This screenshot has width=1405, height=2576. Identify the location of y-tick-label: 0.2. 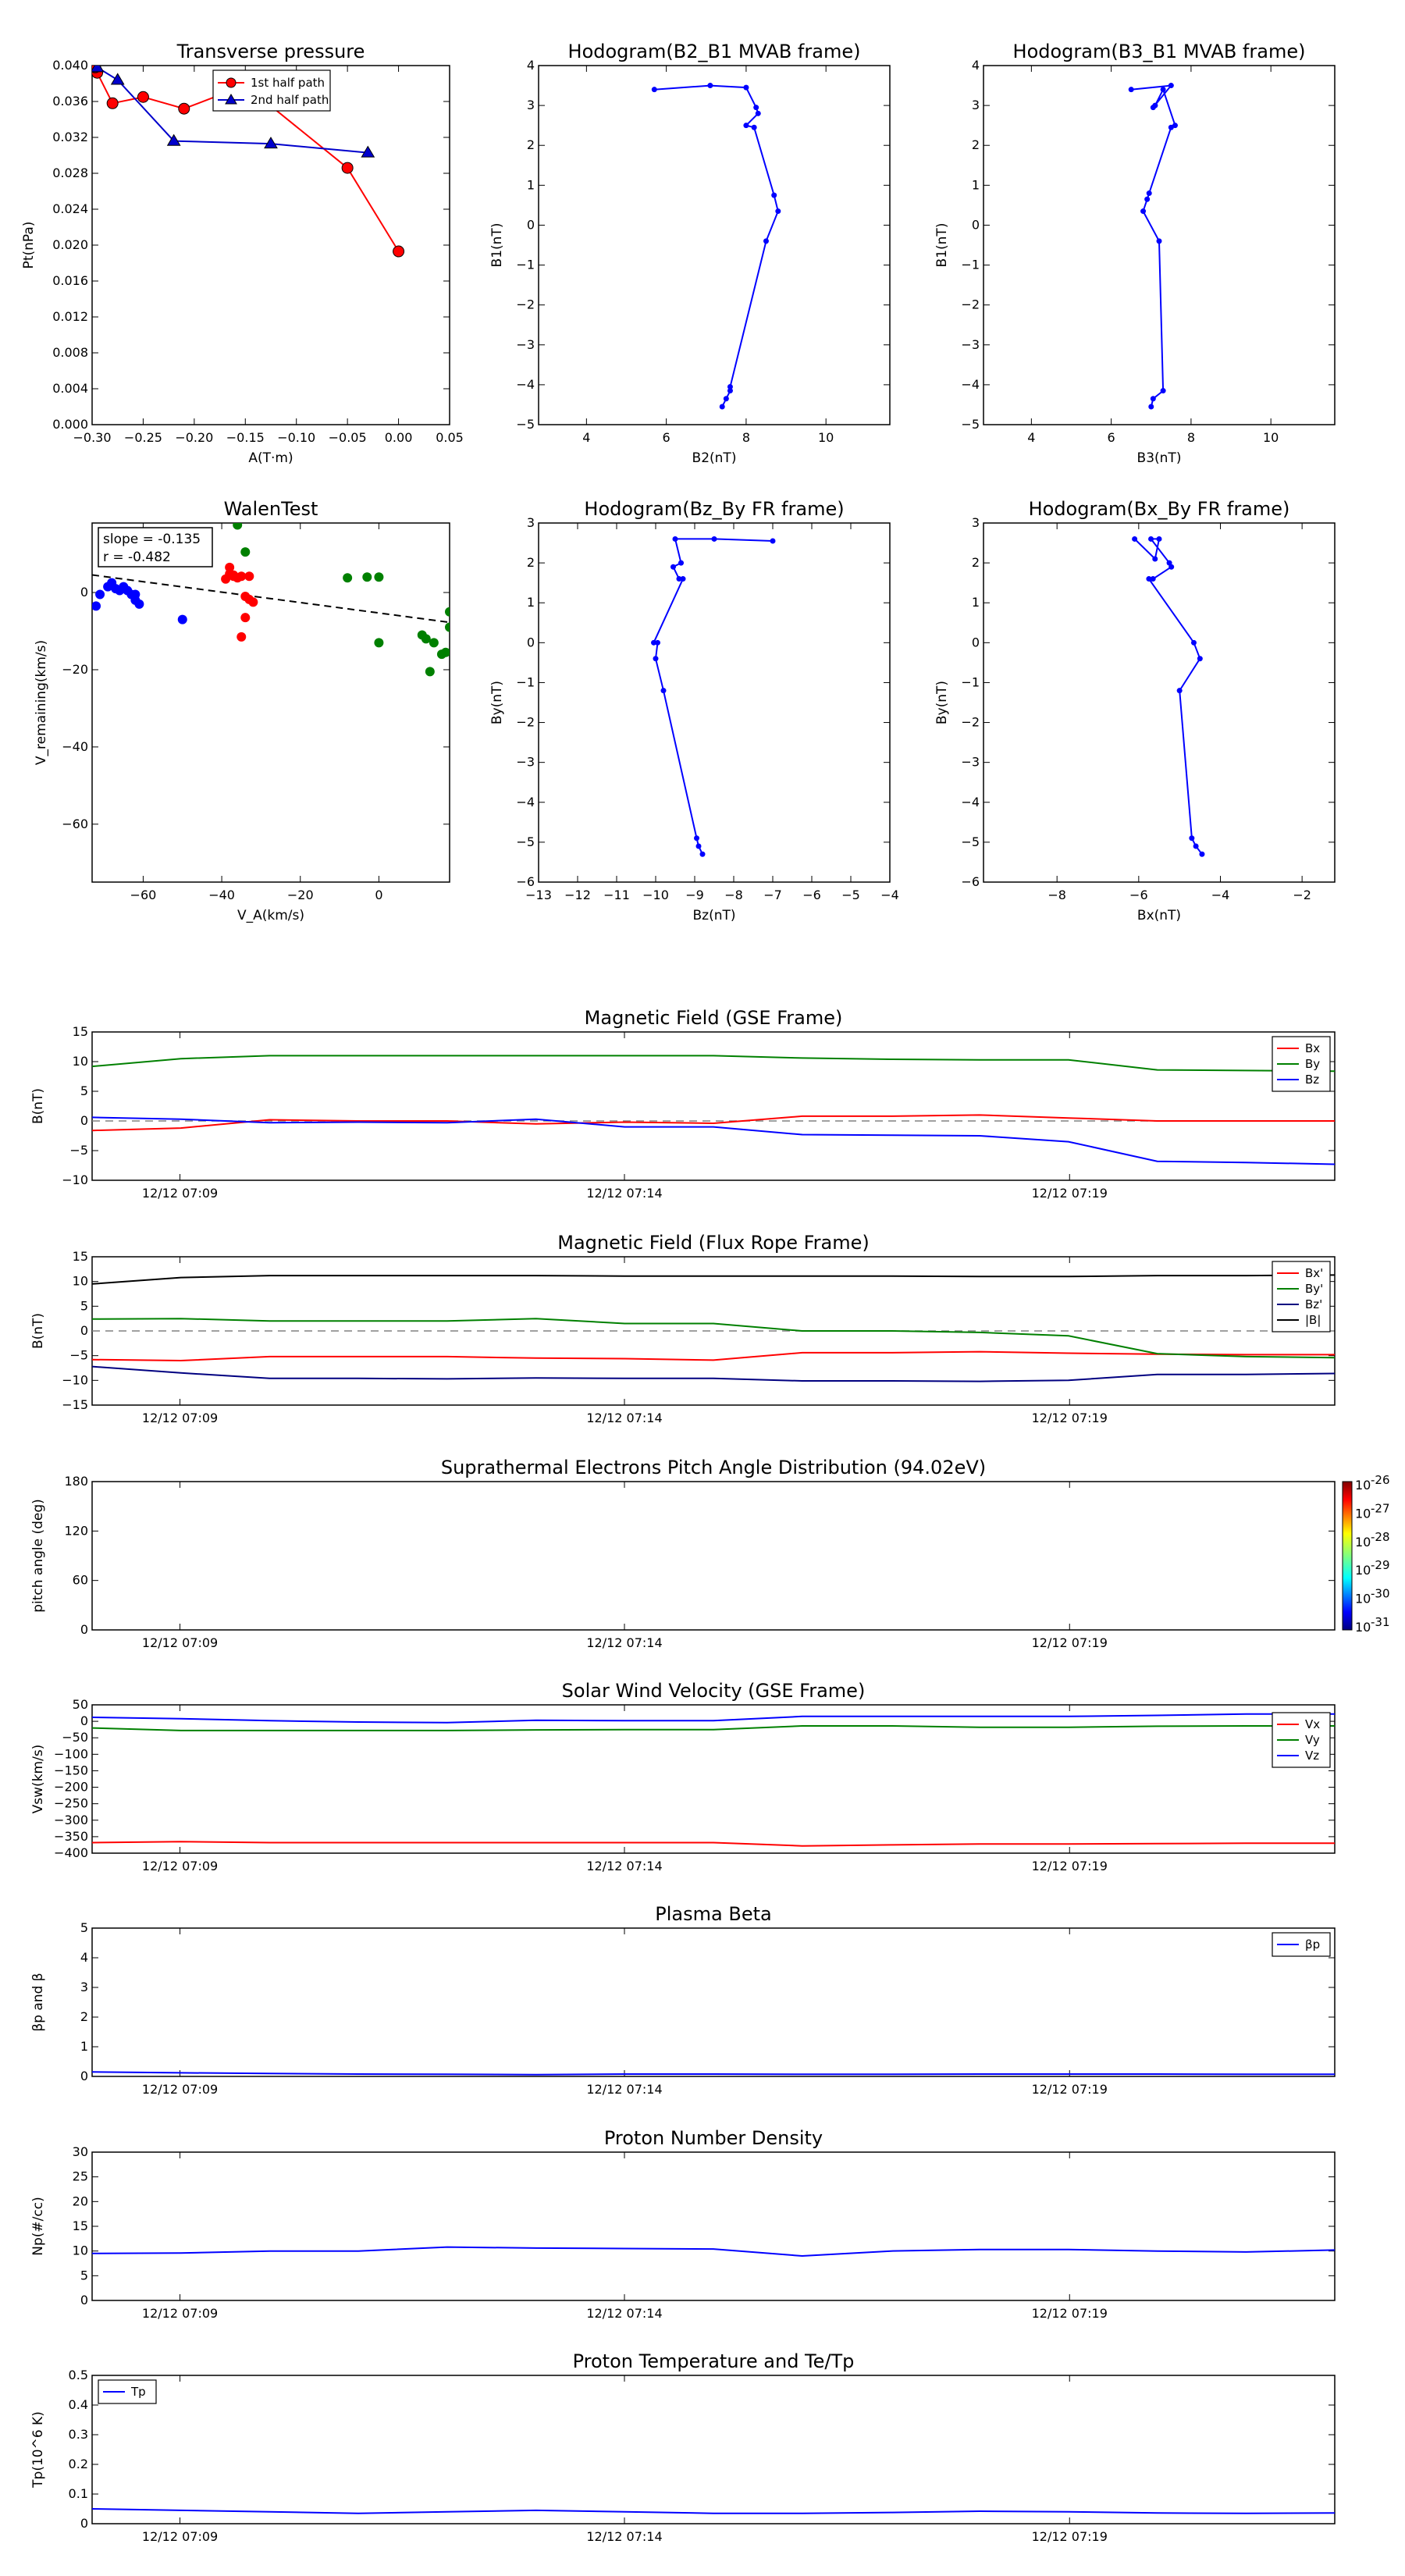
(78, 2464).